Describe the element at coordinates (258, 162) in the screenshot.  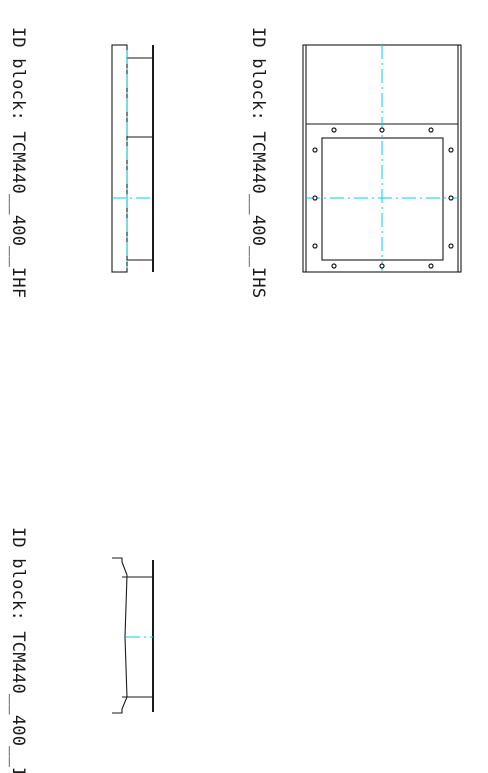
I see `label-ihs: ID block: TCM440__400__IHS` at that location.